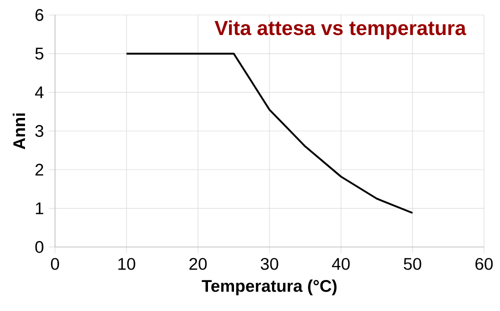 The height and width of the screenshot is (311, 500). I want to click on x-tick-label: 40, so click(341, 264).